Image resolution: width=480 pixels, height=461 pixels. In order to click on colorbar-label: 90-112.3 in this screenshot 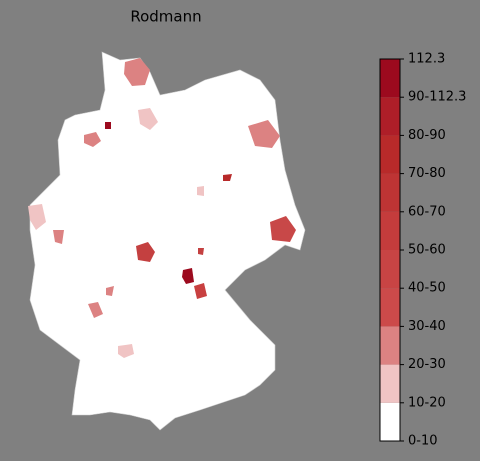, I will do `click(437, 97)`.